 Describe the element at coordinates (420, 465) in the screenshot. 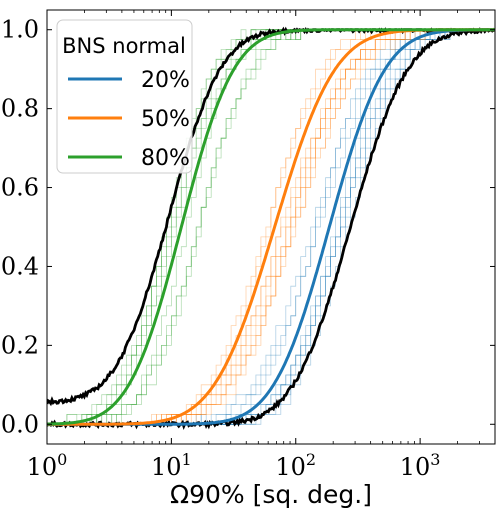

I see `x-tick-label: 10³` at that location.